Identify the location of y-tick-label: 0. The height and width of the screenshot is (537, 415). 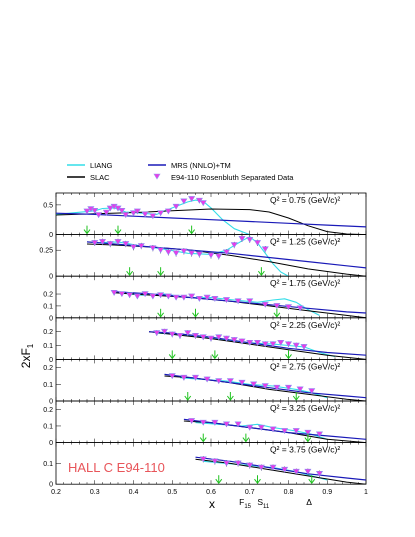
(51, 318).